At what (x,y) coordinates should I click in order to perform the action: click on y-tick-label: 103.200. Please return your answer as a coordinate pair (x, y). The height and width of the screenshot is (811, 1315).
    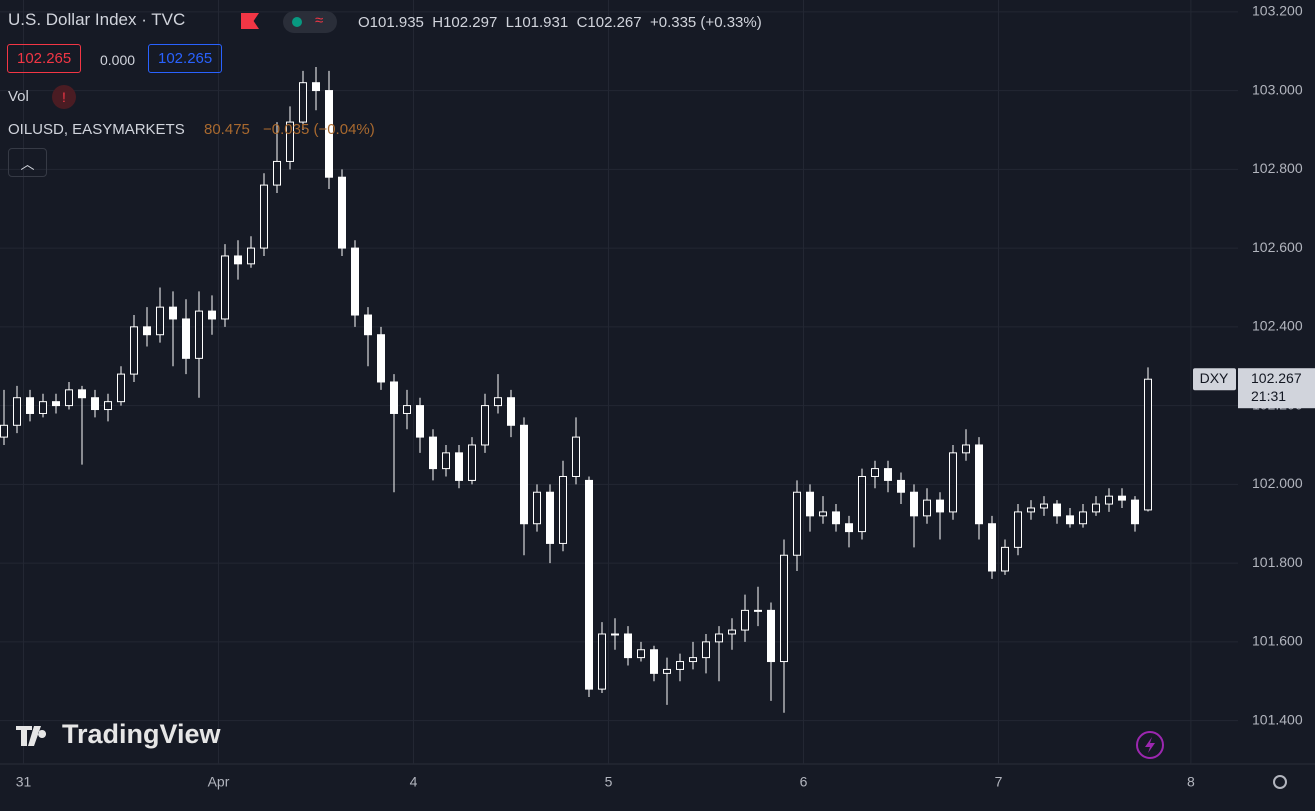
    Looking at the image, I should click on (1277, 11).